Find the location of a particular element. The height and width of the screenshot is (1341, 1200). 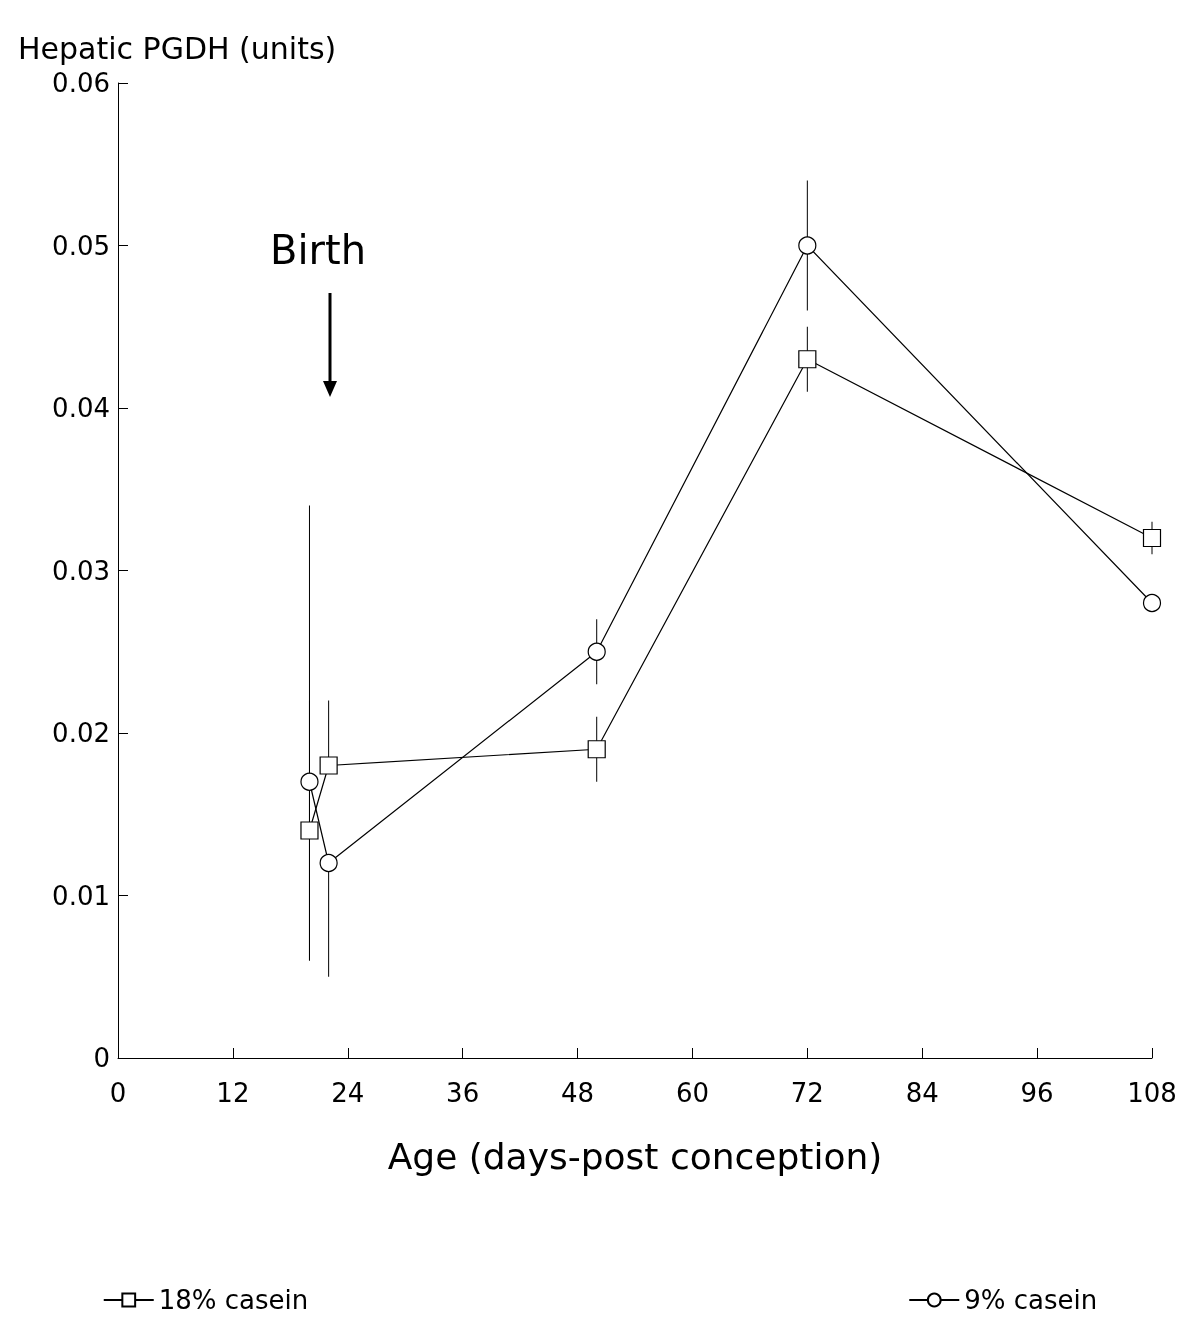

x-tick-label: 60 is located at coordinates (692, 1093).